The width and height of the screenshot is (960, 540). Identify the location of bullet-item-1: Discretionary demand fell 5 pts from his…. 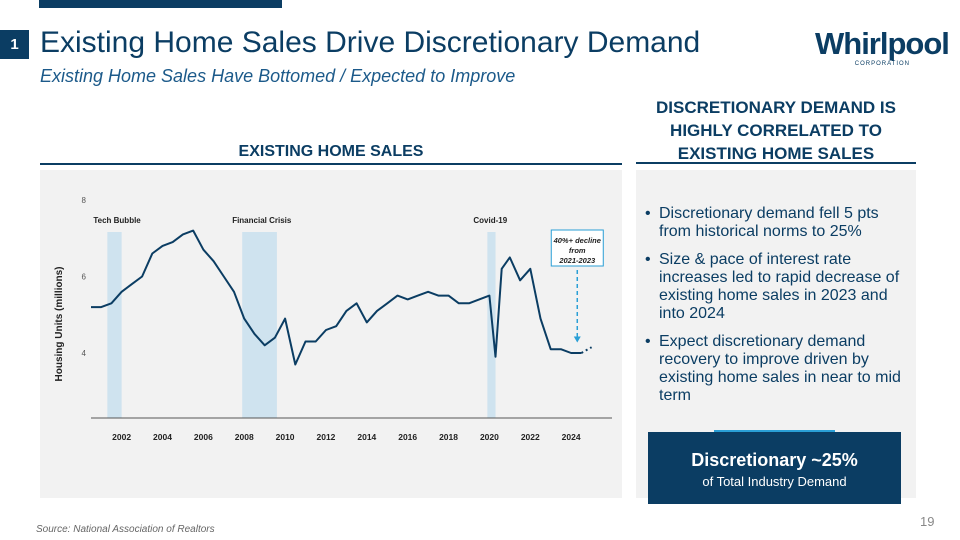
(776, 223).